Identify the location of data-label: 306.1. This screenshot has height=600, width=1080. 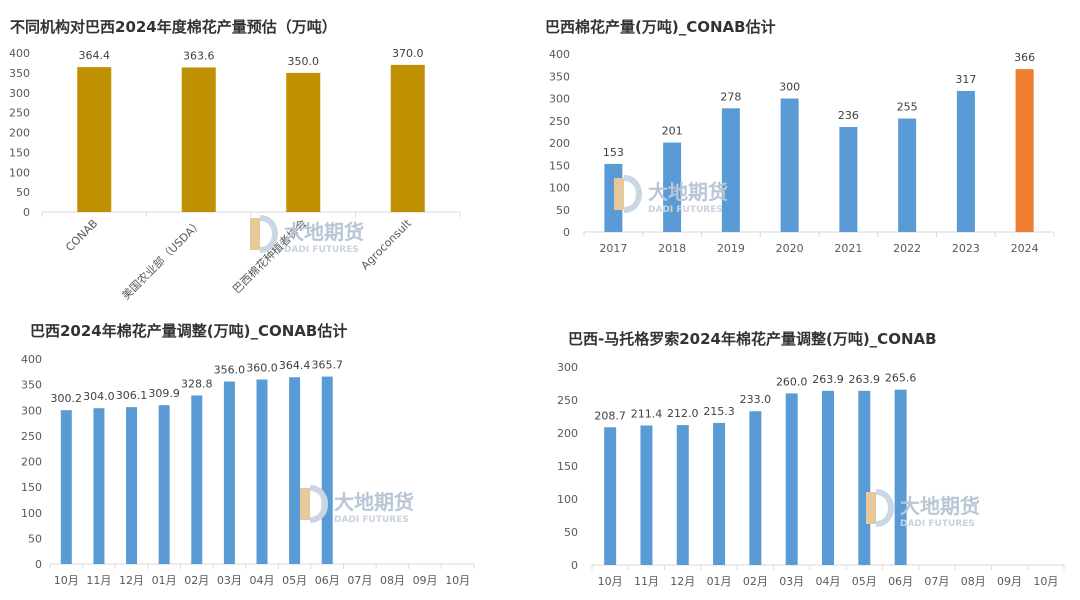
(132, 395).